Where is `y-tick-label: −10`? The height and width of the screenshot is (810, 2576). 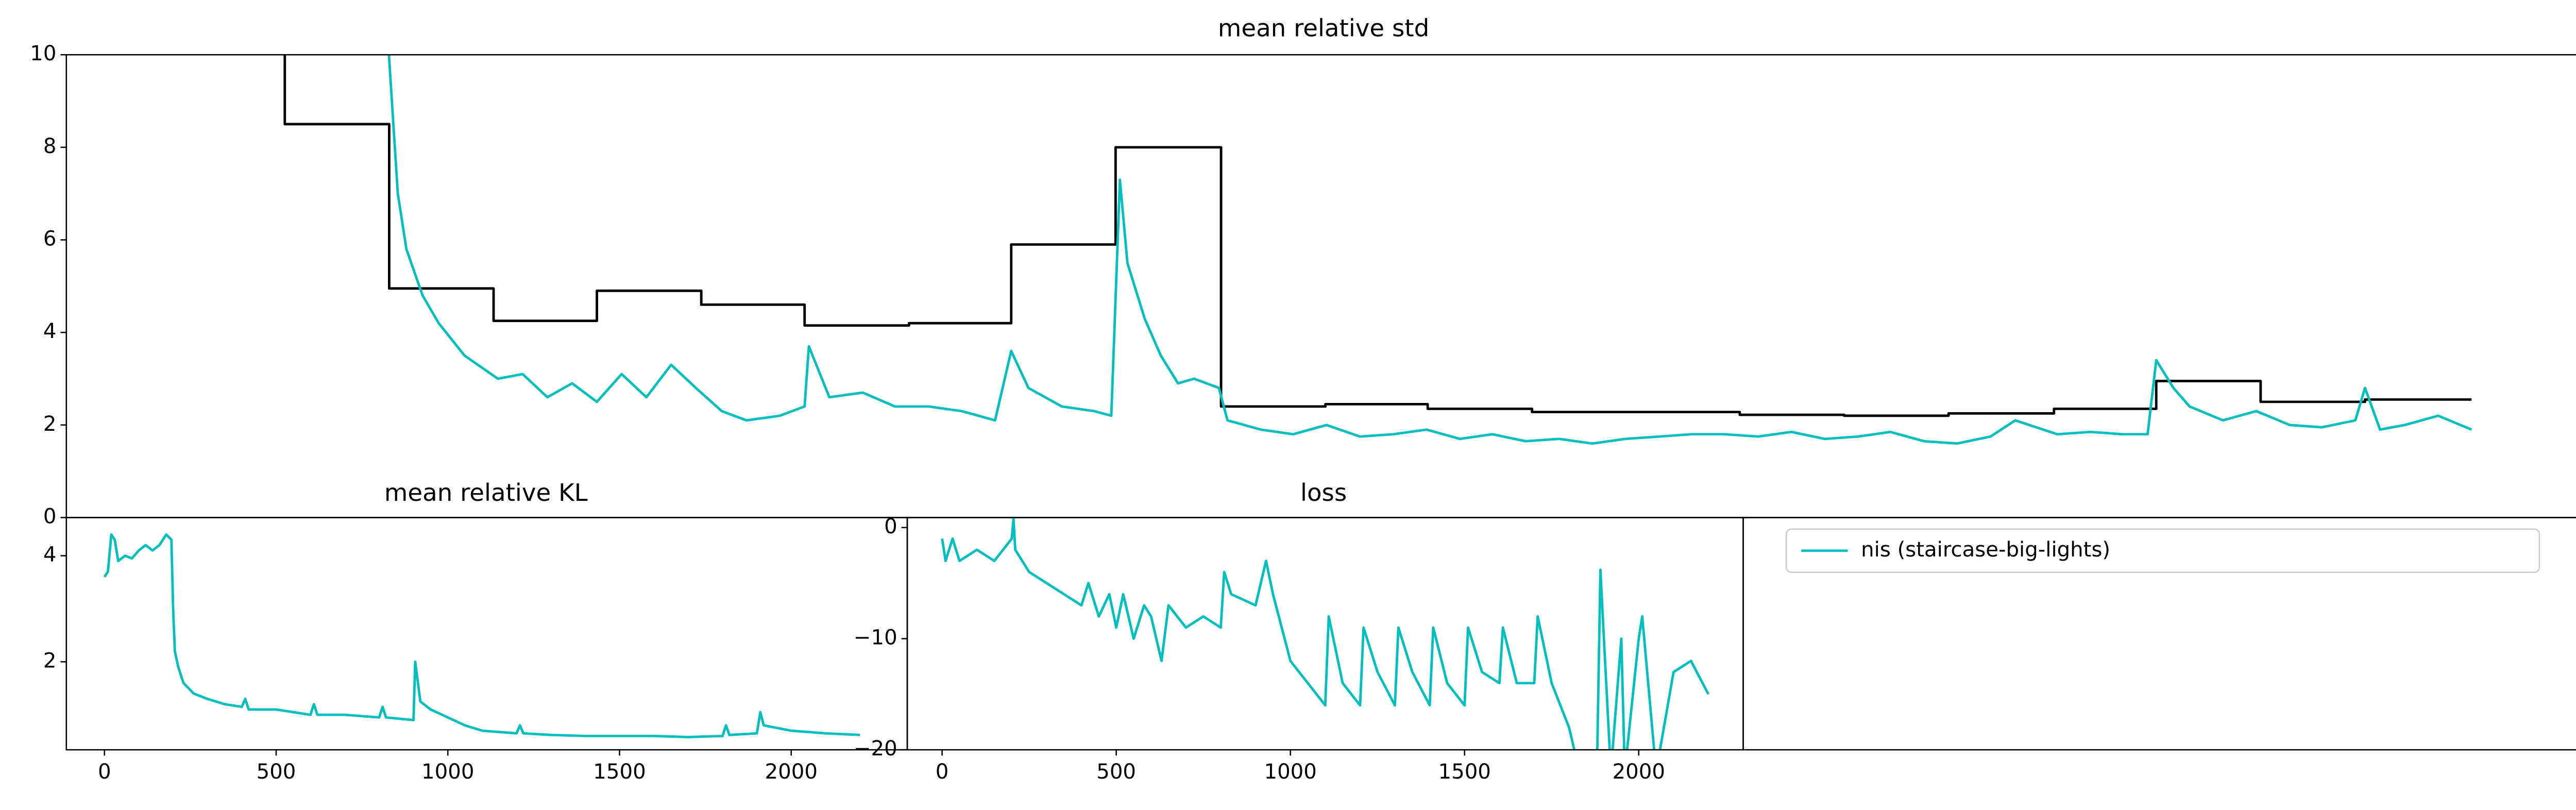
y-tick-label: −10 is located at coordinates (875, 637).